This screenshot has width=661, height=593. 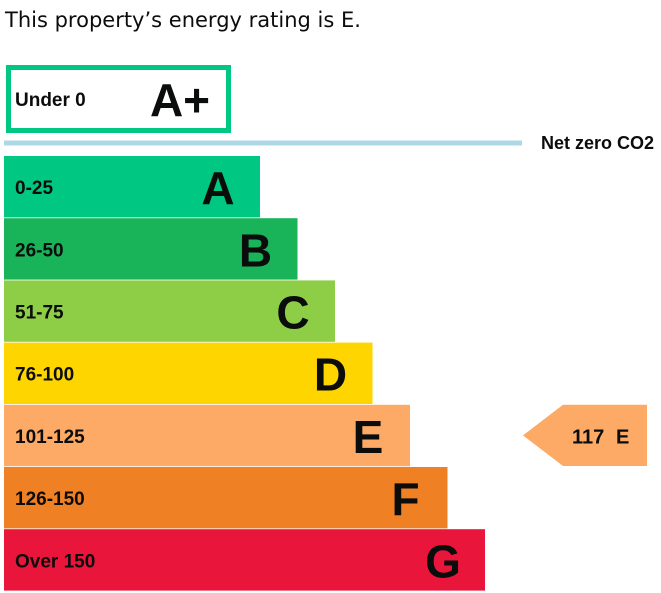 I want to click on band-e: 101-125 E, so click(x=207, y=435).